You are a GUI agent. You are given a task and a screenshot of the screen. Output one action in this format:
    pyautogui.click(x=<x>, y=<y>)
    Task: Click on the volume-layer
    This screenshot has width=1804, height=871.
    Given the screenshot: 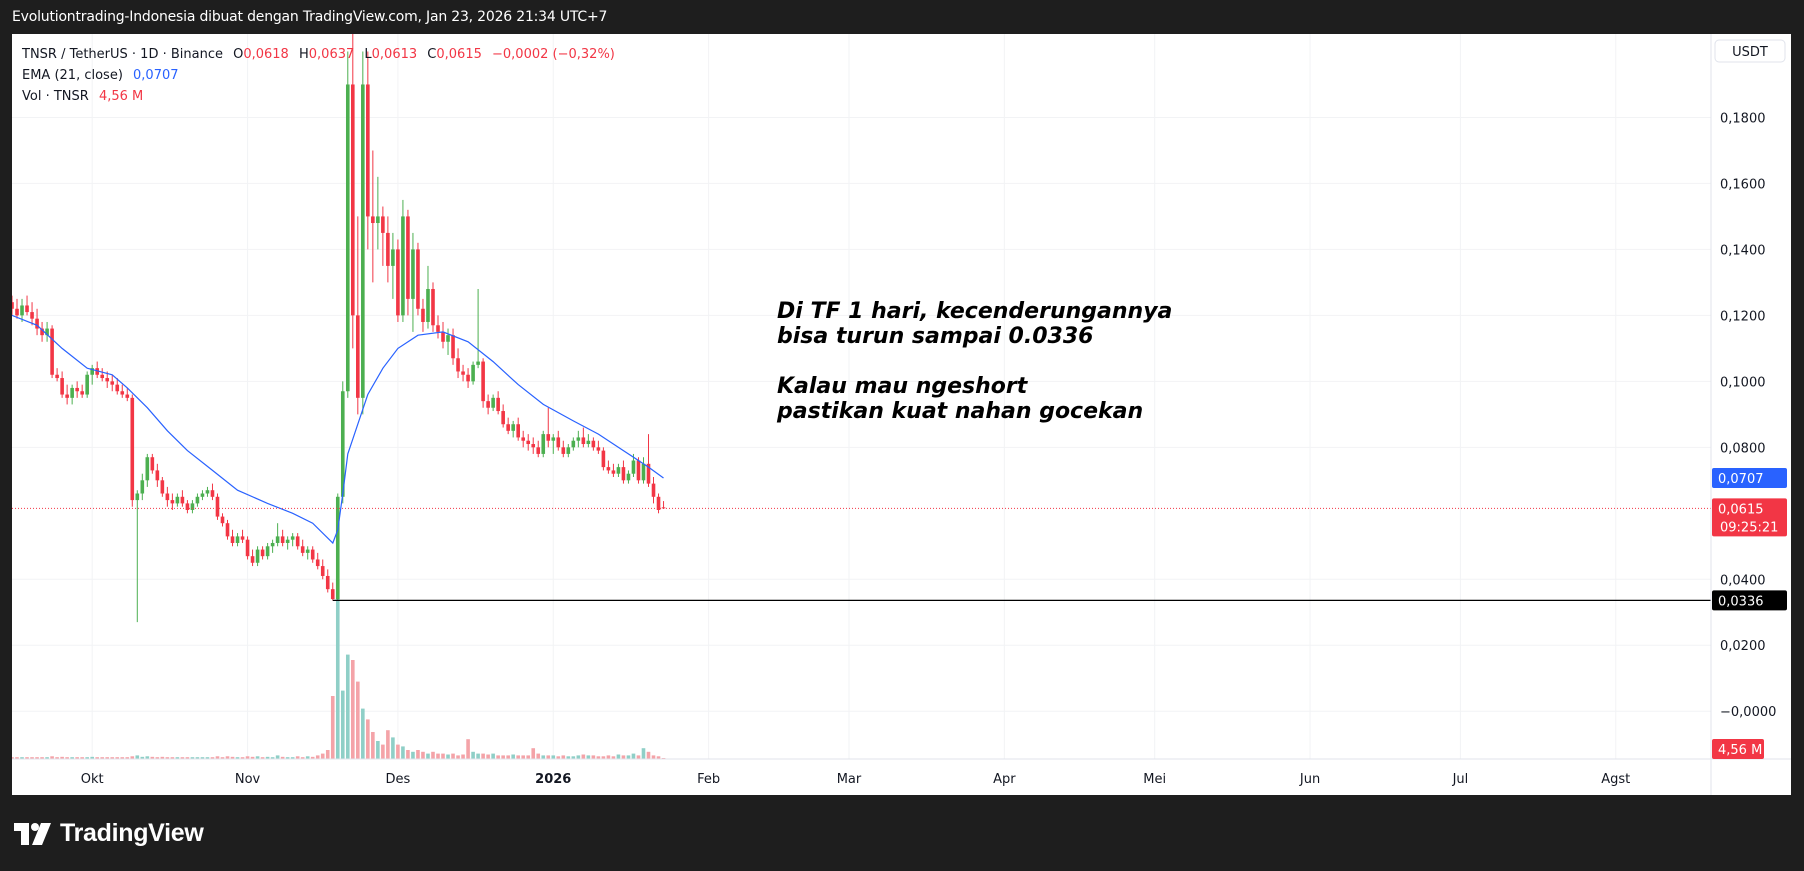 What is the action you would take?
    pyautogui.click(x=339, y=669)
    